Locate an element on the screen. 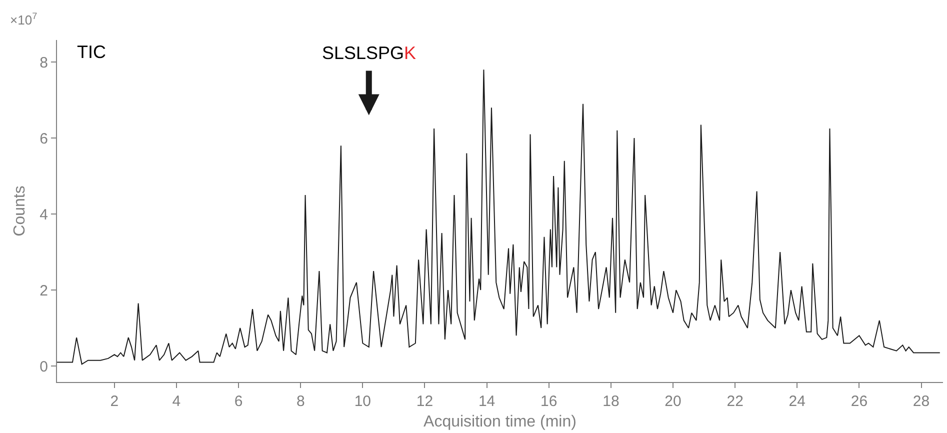  x-tick-label: 8 is located at coordinates (300, 401).